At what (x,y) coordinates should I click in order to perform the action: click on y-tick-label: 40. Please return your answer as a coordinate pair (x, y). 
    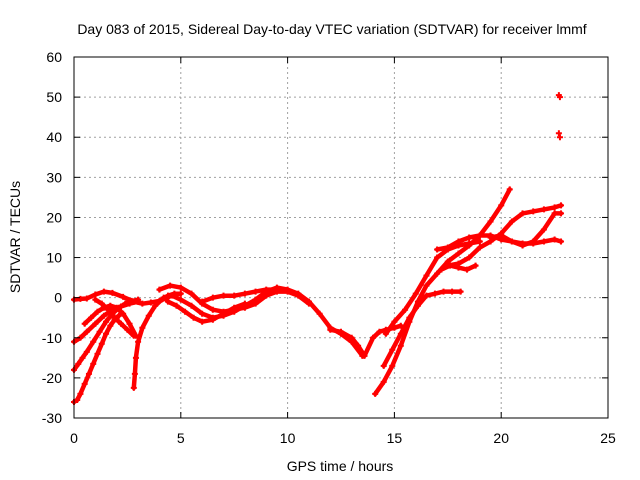
    Looking at the image, I should click on (54, 137).